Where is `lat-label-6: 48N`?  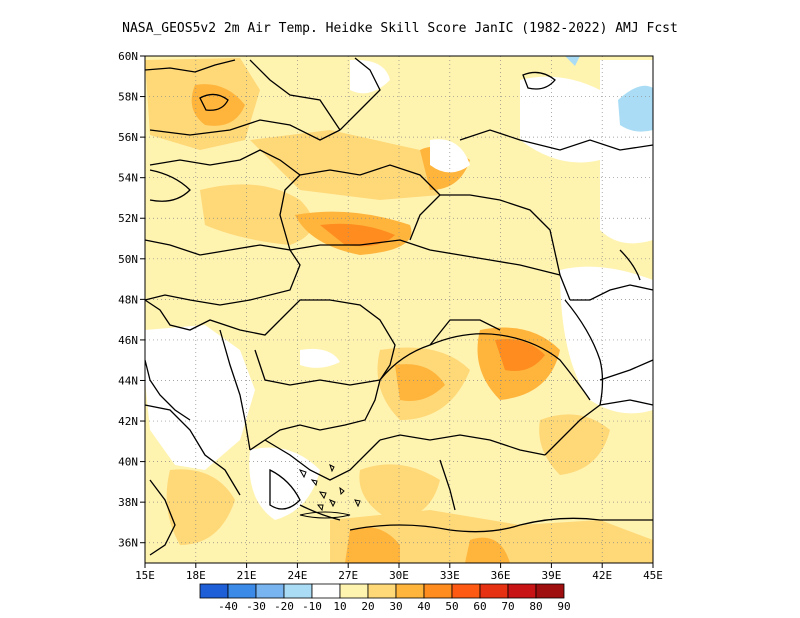
lat-label-6: 48N is located at coordinates (128, 299).